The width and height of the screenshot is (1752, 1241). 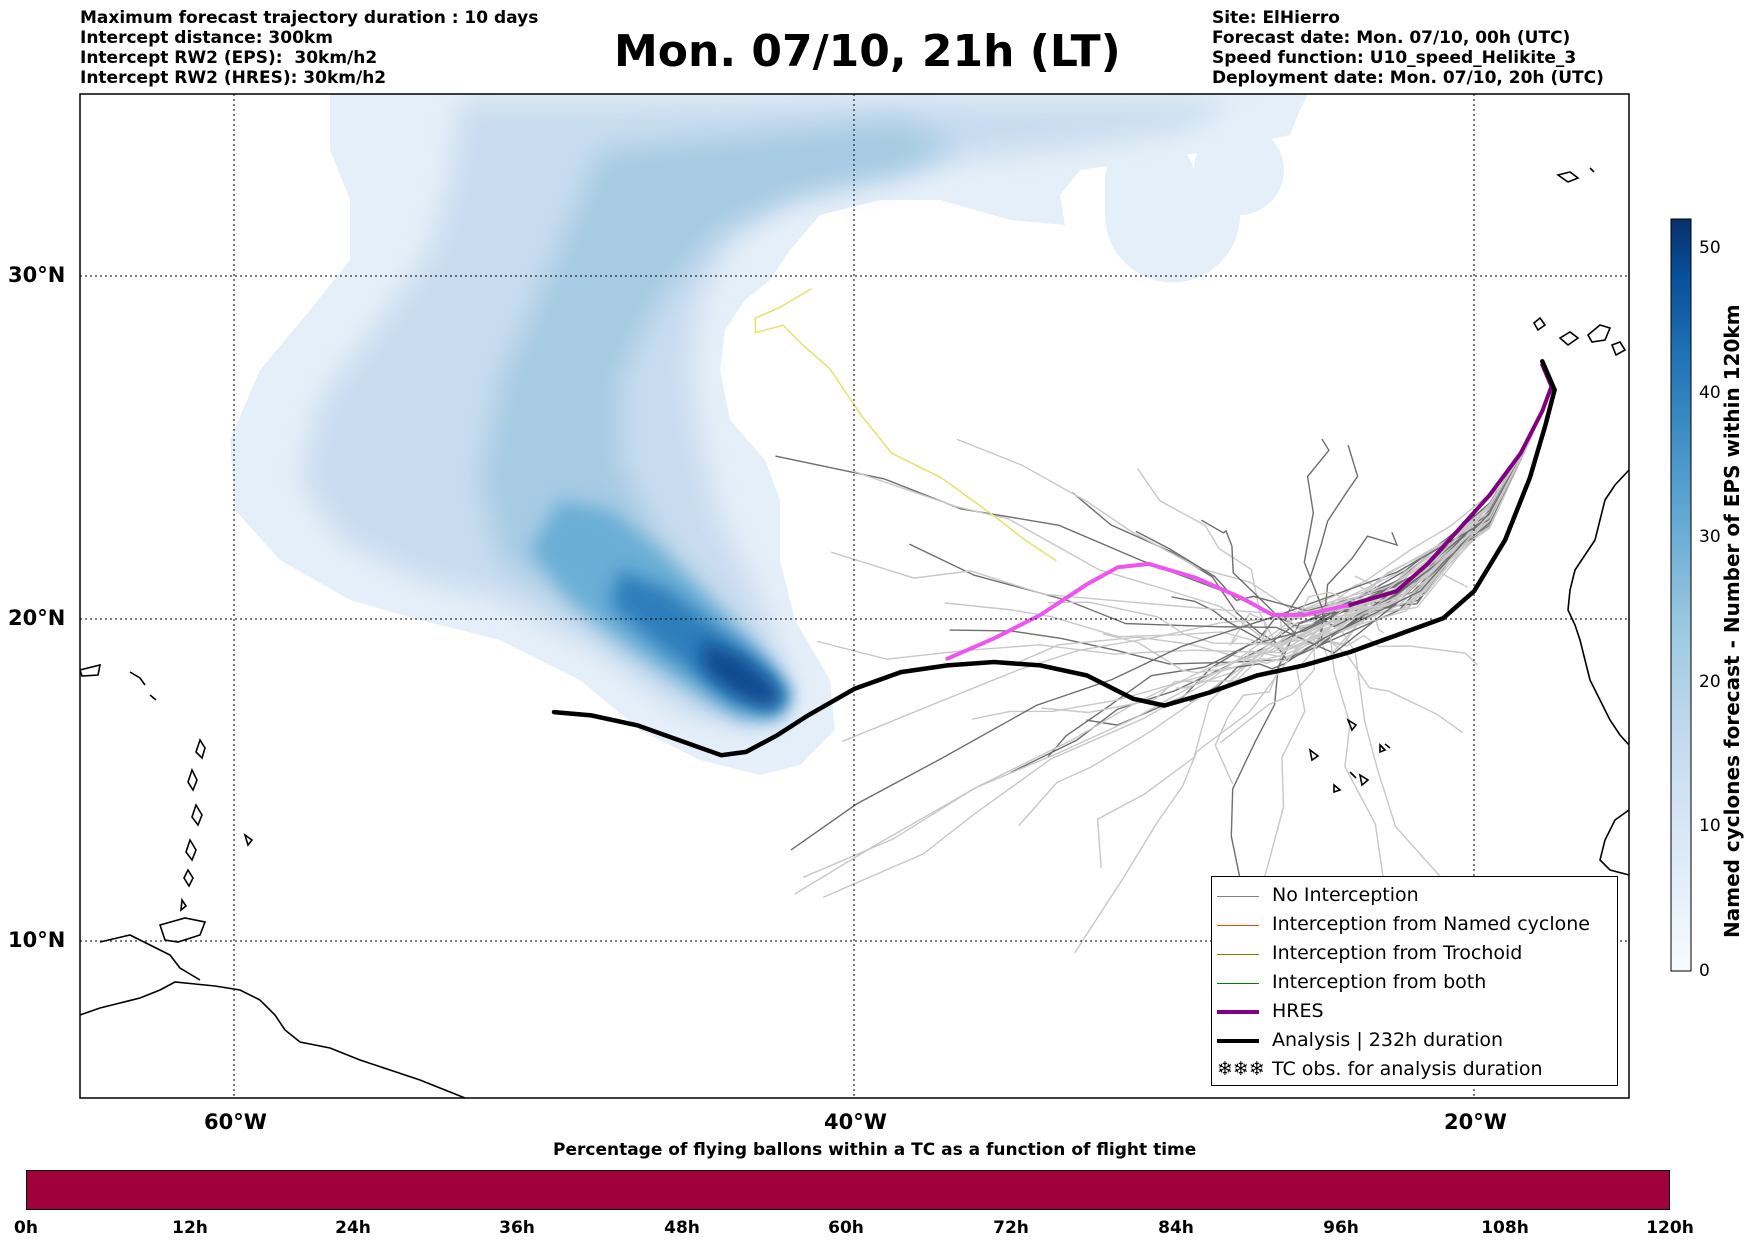 I want to click on legend-item-named-cyclone: Interception from Named cyclone, so click(x=1414, y=925).